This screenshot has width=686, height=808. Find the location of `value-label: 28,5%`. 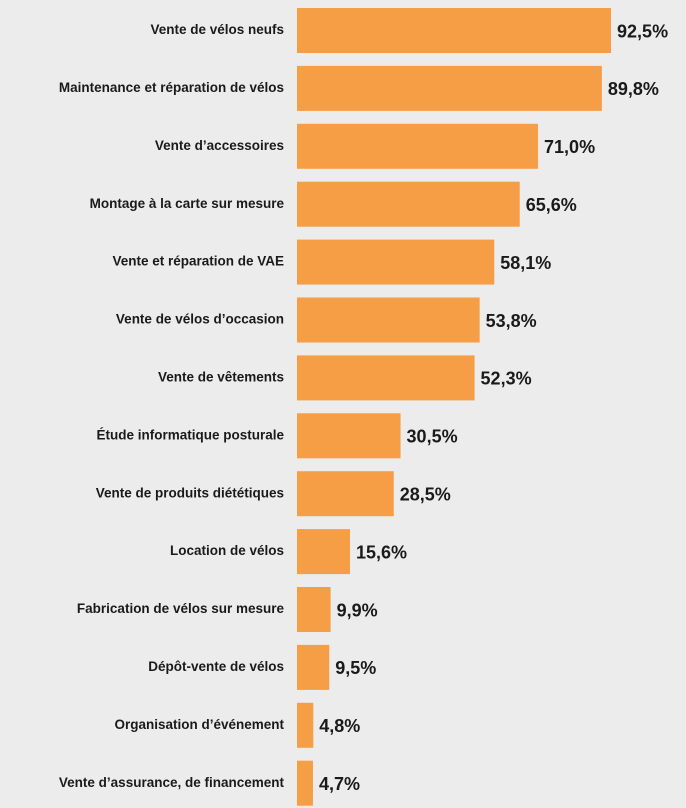

value-label: 28,5% is located at coordinates (425, 494).